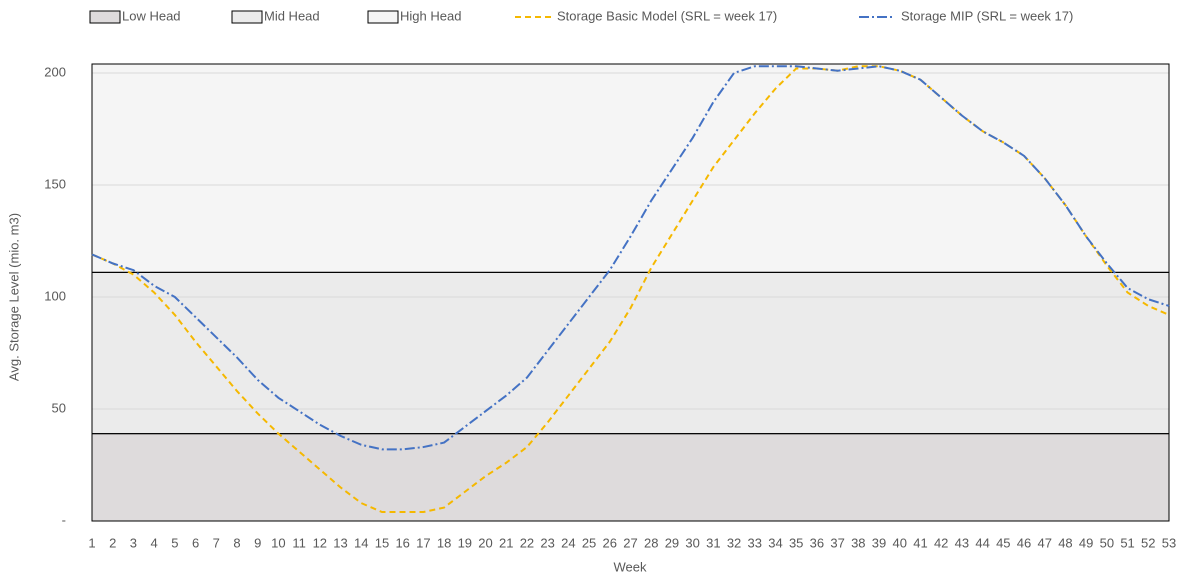 Image resolution: width=1189 pixels, height=581 pixels. I want to click on x-tick-label: 33, so click(755, 542).